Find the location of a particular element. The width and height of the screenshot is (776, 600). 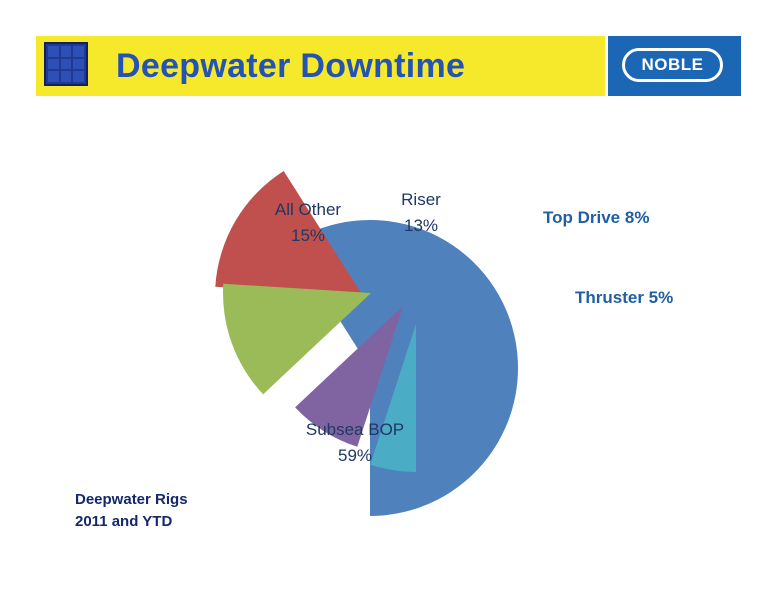

logo-text: NOBLE is located at coordinates (672, 65).